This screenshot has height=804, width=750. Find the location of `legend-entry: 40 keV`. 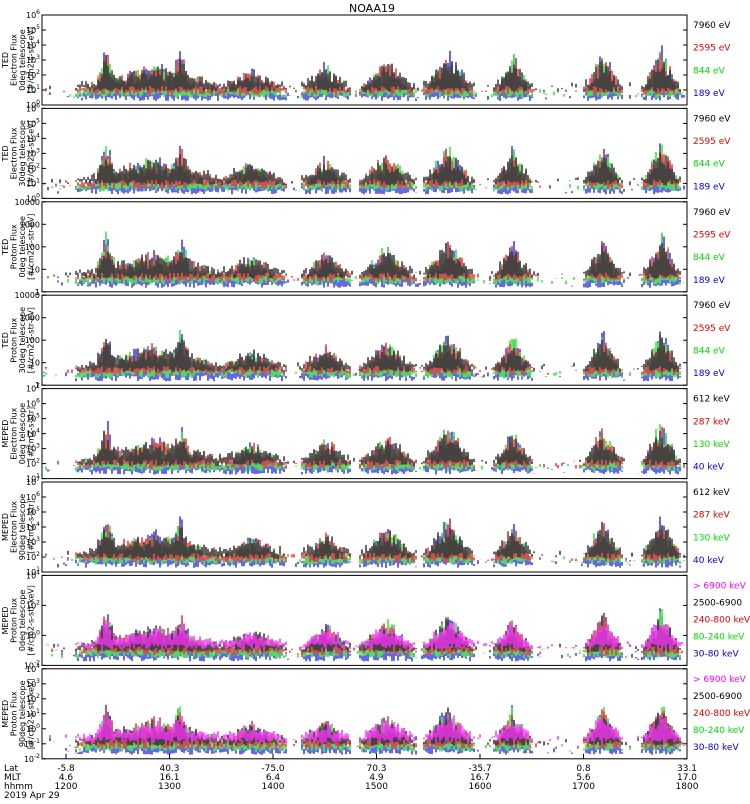

legend-entry: 40 keV is located at coordinates (709, 468).